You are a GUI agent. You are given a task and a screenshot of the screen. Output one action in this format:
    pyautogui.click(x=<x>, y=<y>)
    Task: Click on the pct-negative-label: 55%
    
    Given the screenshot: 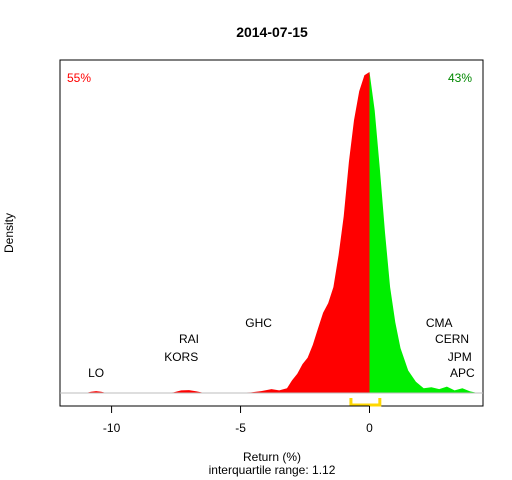 What is the action you would take?
    pyautogui.click(x=79, y=78)
    